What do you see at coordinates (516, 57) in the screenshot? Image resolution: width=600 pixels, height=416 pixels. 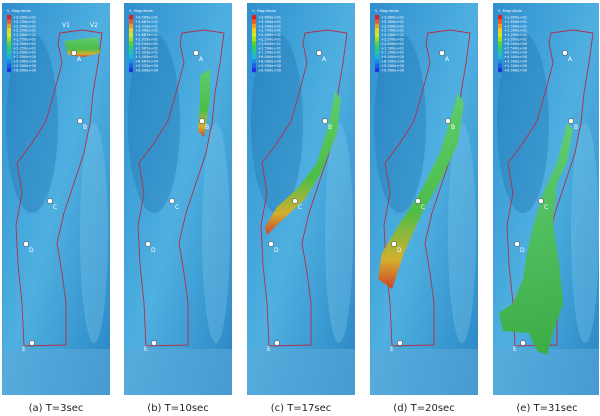 I see `legend-value: +4.500e+00` at bounding box center [516, 57].